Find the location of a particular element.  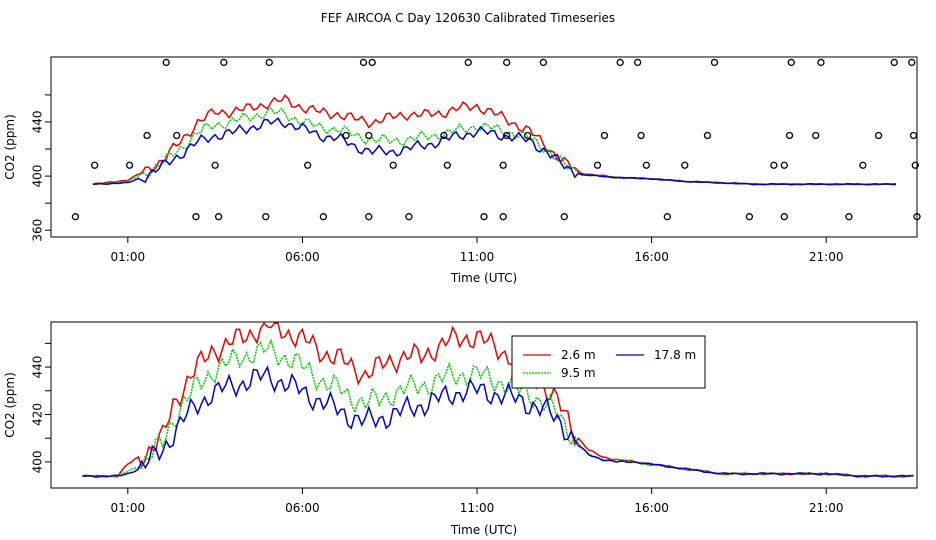

legend-label-9-5m: 9.5 m is located at coordinates (578, 373).